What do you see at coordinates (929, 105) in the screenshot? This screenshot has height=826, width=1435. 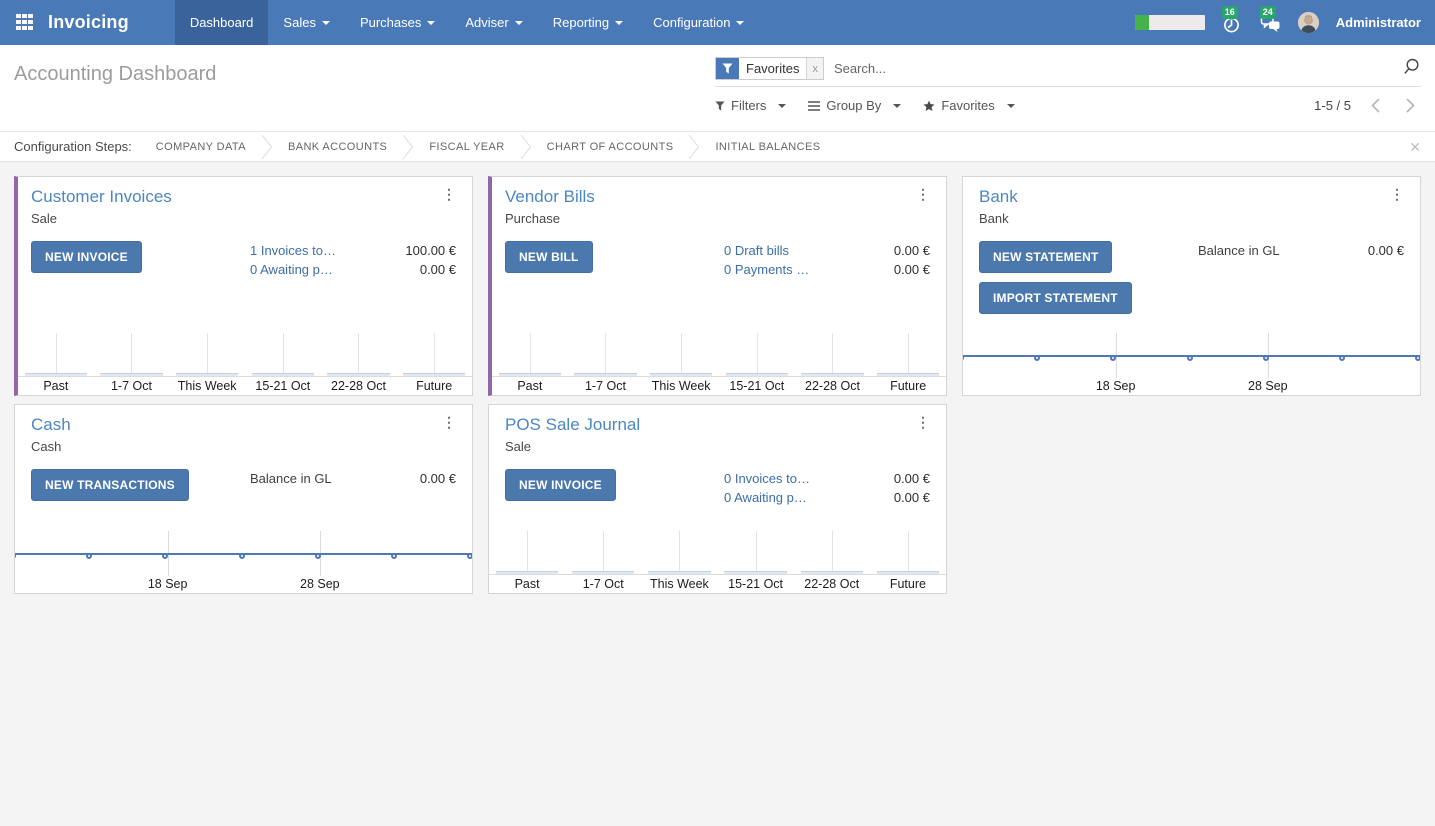 I see `star-icon` at bounding box center [929, 105].